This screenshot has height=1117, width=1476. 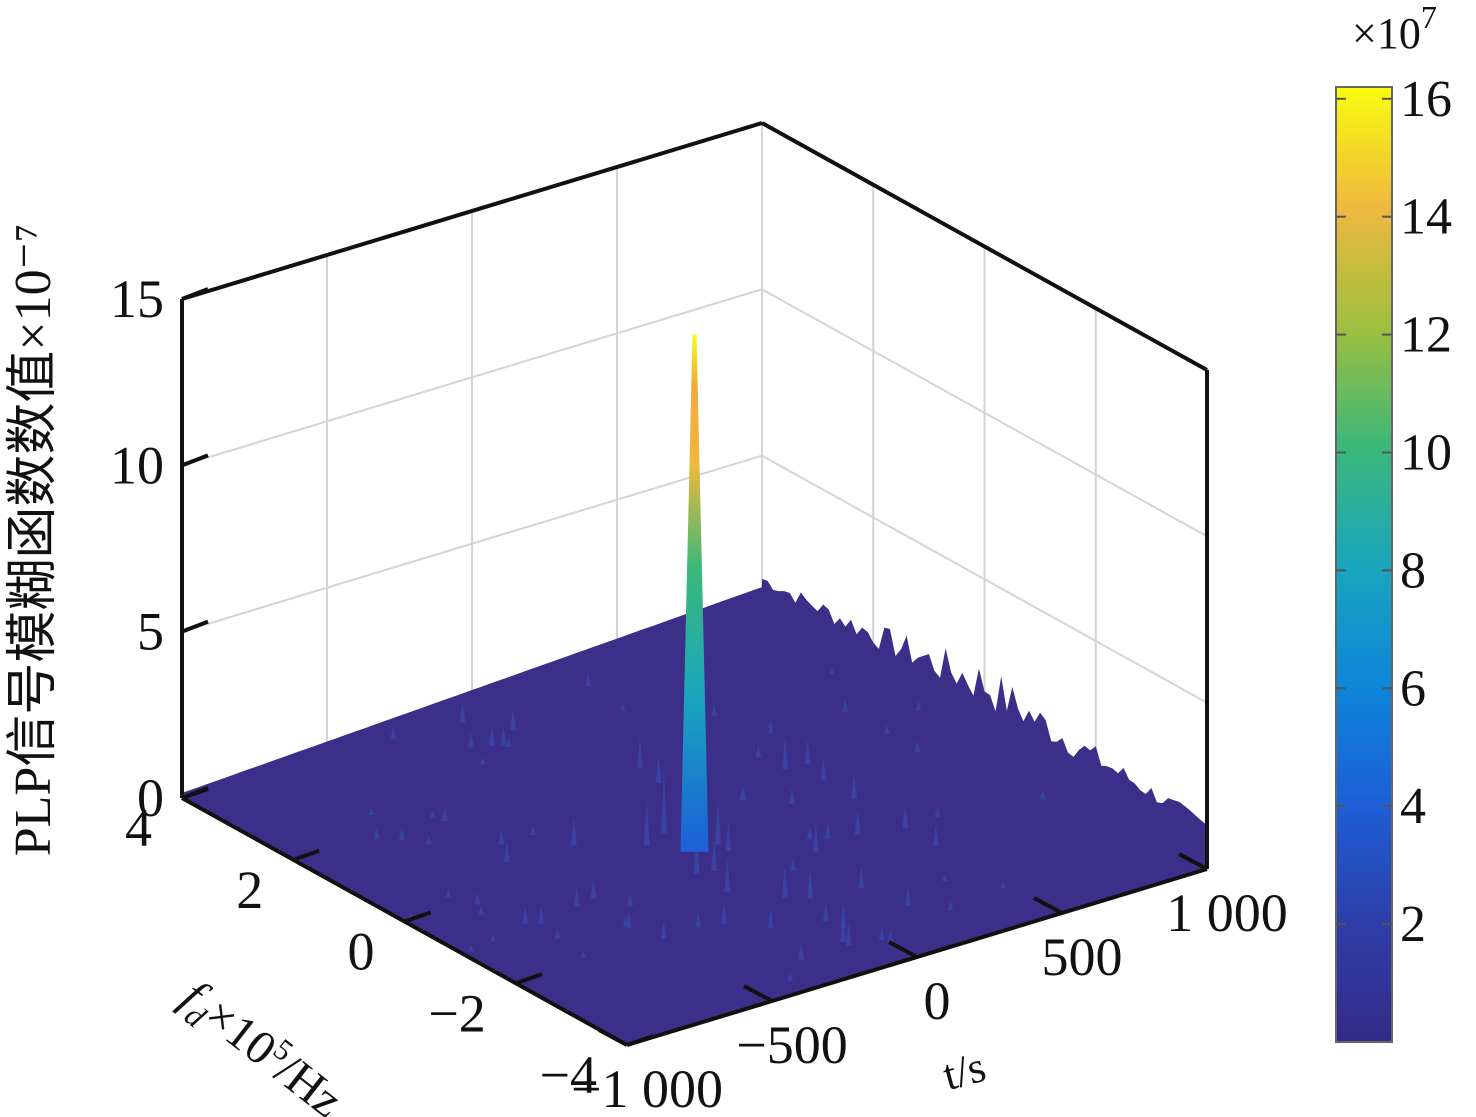 What do you see at coordinates (456, 1013) in the screenshot?
I see `fd-tick-label: −2` at bounding box center [456, 1013].